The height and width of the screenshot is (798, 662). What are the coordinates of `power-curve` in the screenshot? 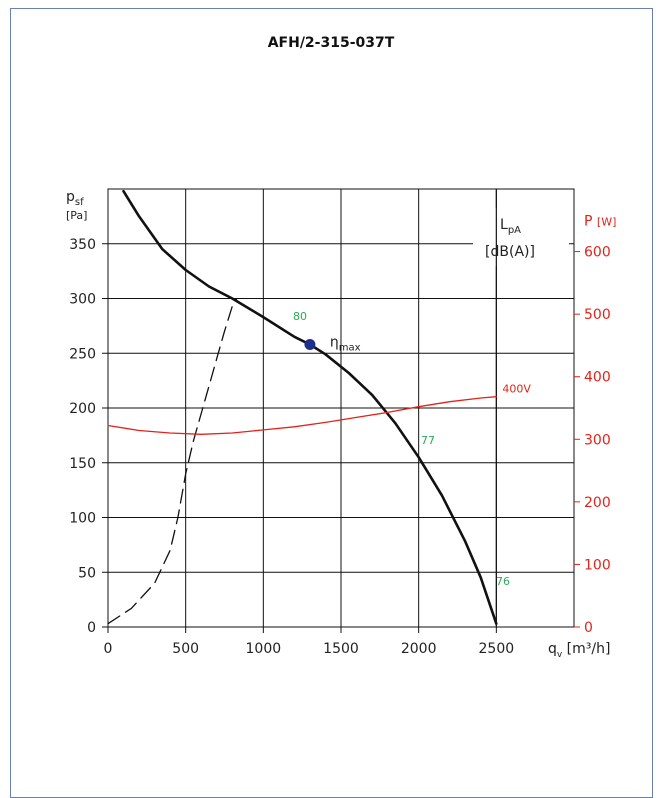 It's located at (302, 415).